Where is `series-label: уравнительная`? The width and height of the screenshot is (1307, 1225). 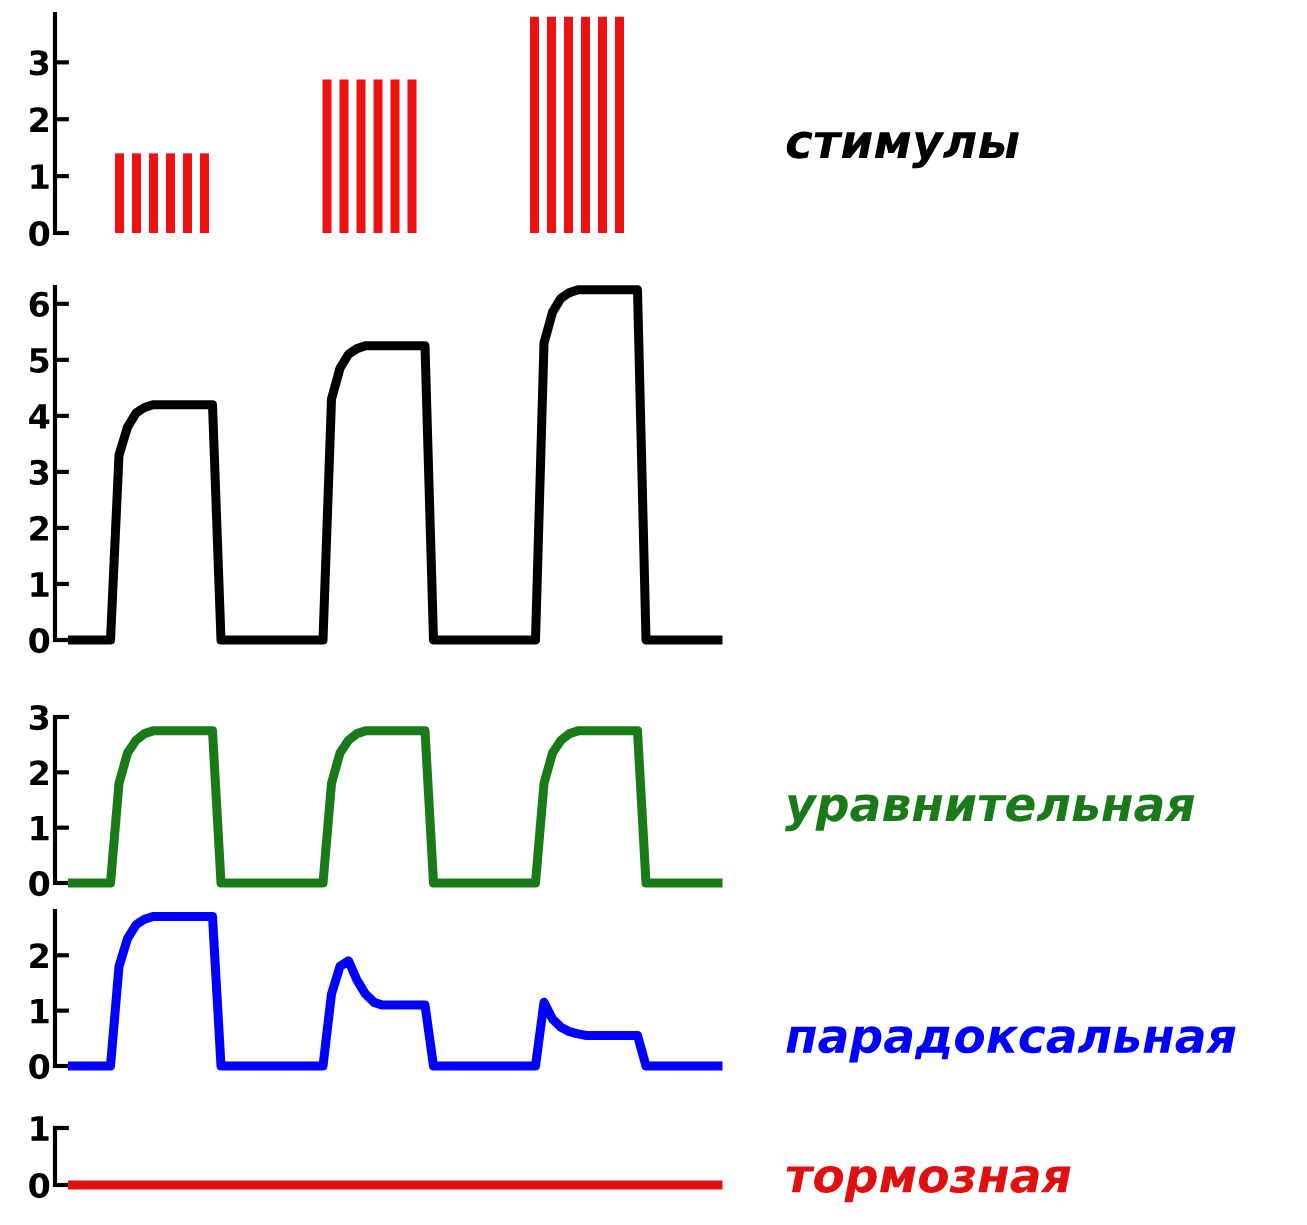
series-label: уравнительная is located at coordinates (990, 813).